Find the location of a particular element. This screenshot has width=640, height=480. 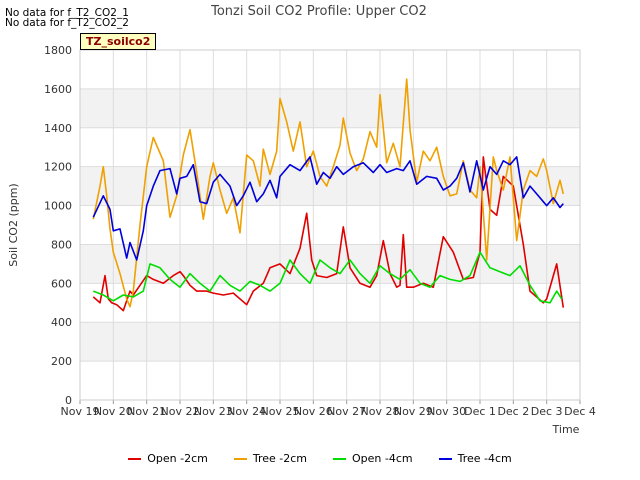

y-tick-label: 0 is located at coordinates (68, 400).